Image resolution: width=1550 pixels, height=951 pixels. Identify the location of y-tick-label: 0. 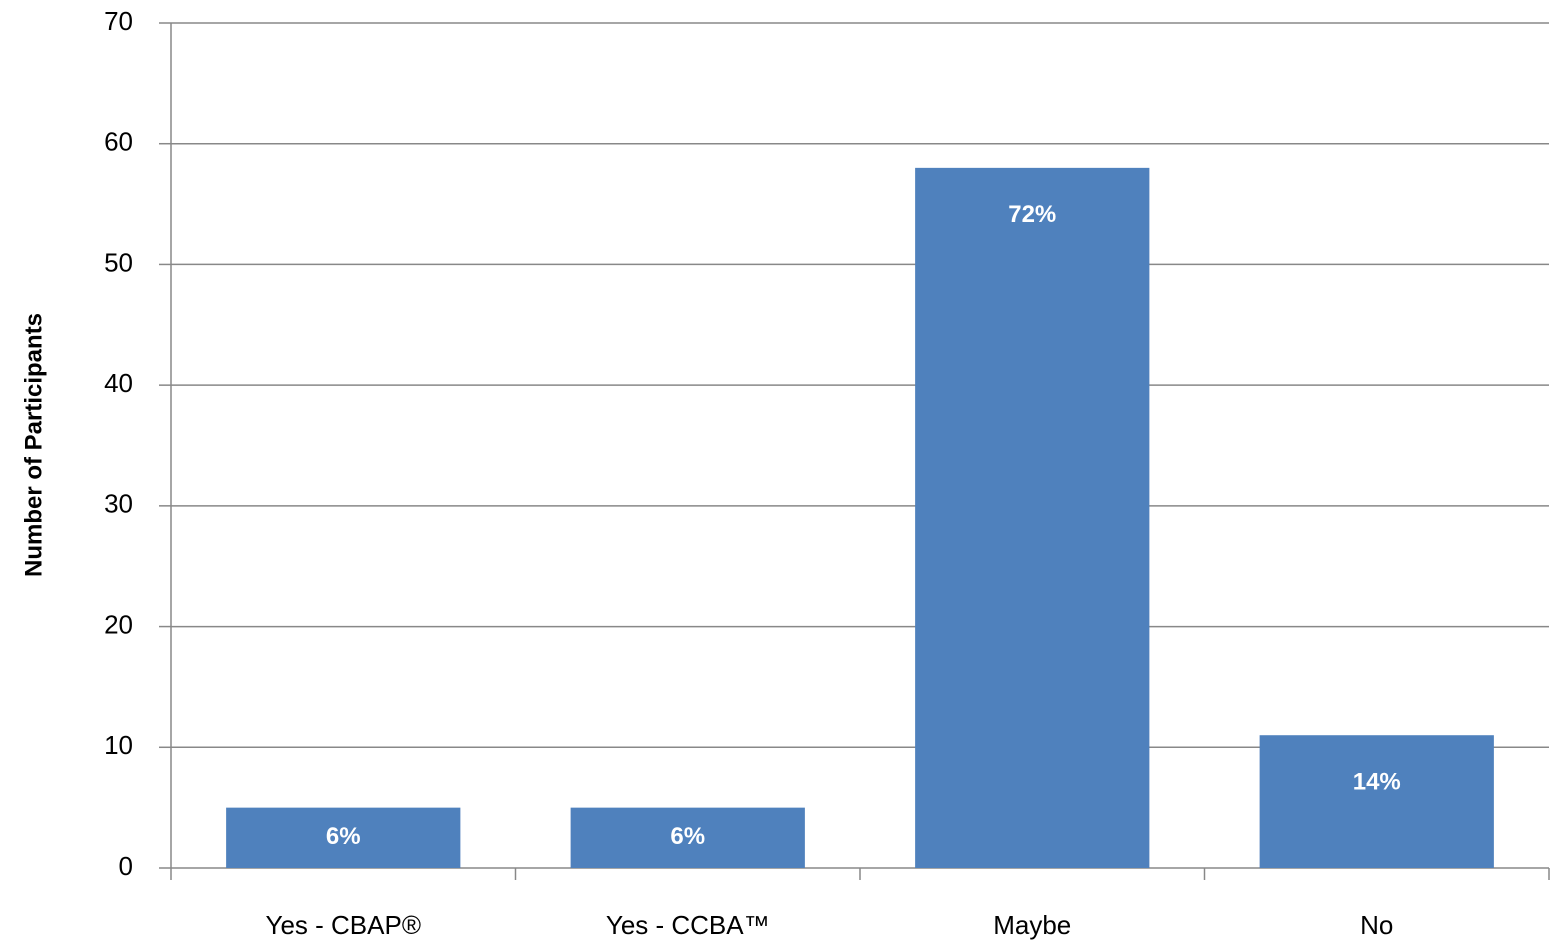
(126, 866).